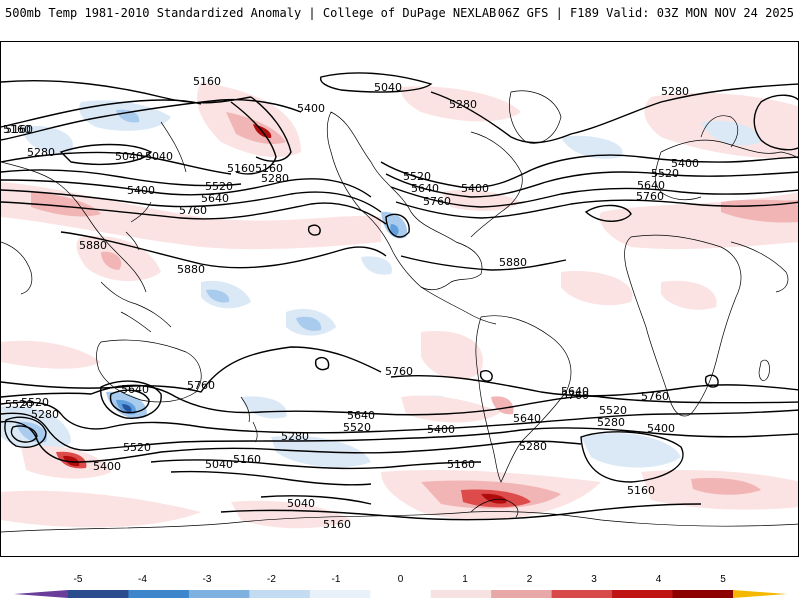 The image size is (800, 600). What do you see at coordinates (608, 213) in the screenshot?
I see `contour-5760-closed-atlantic` at bounding box center [608, 213].